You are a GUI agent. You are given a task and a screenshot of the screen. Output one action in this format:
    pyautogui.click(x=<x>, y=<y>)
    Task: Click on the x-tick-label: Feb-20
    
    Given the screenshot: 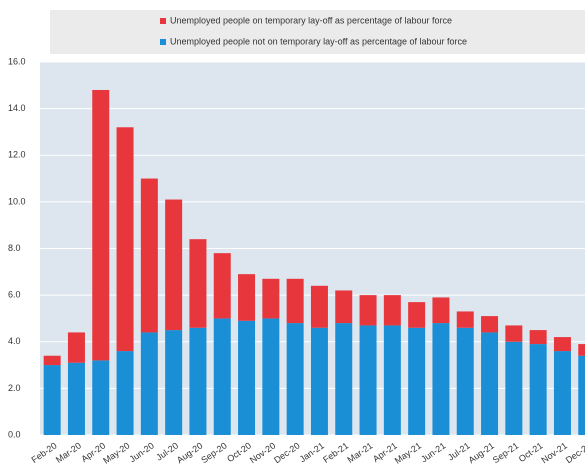 What is the action you would take?
    pyautogui.click(x=44, y=452)
    